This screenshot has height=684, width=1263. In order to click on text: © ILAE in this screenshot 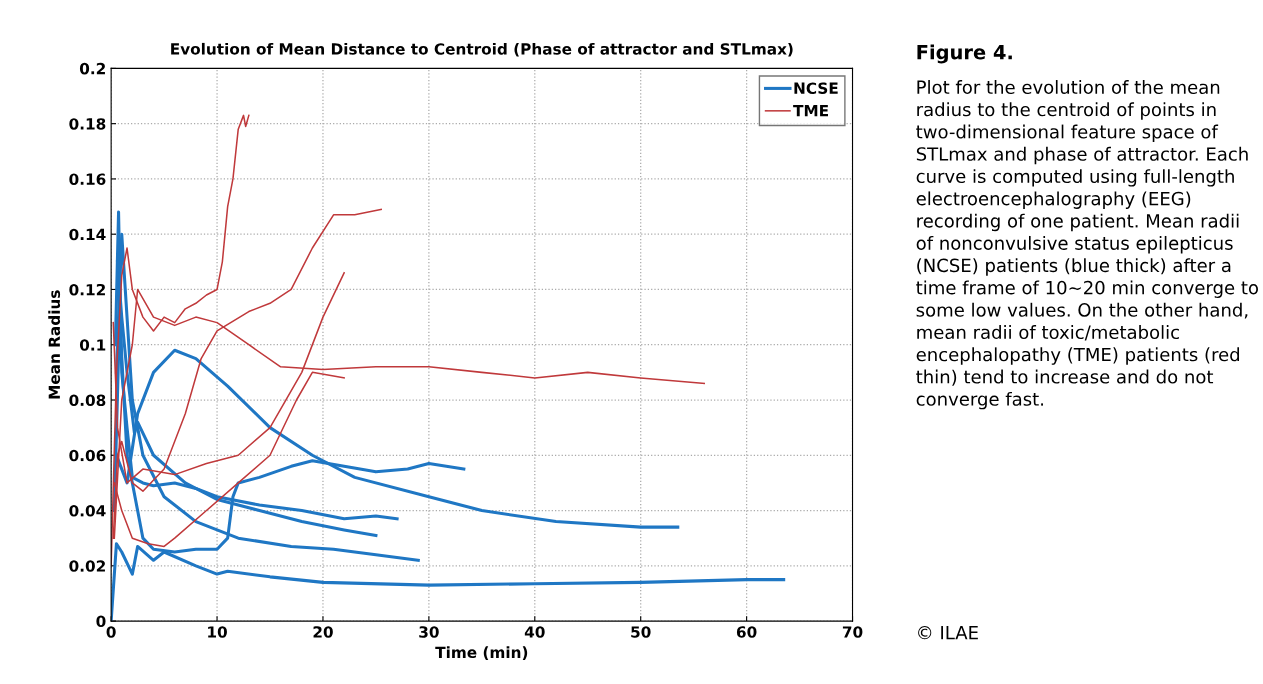, I will do `click(948, 633)`.